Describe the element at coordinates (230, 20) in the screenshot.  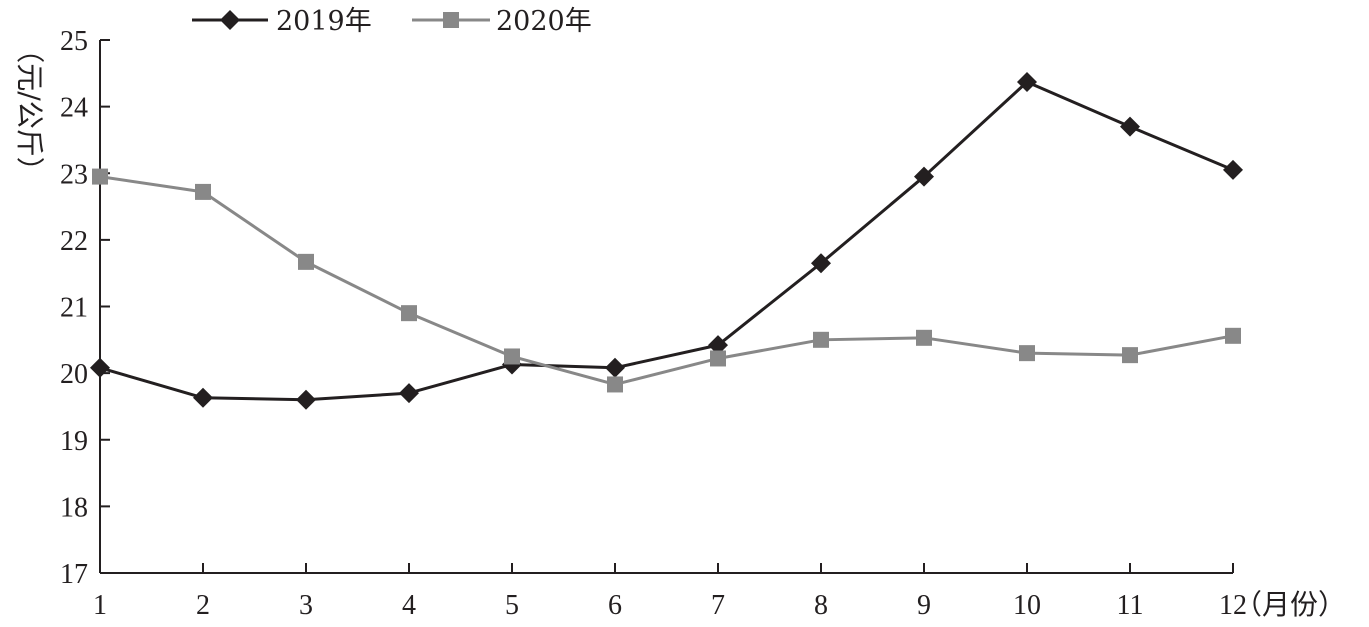
I see `legend-marker-2019-diamond` at that location.